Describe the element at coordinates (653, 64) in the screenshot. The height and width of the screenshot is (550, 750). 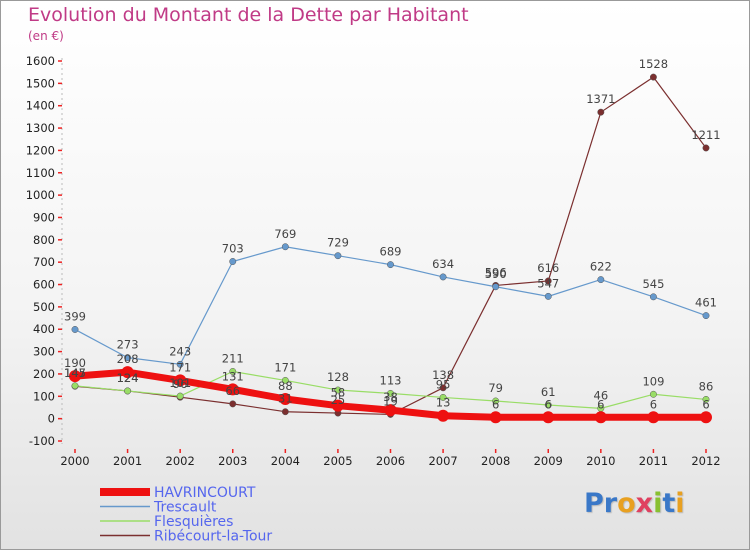
I see `data-label: 1528` at that location.